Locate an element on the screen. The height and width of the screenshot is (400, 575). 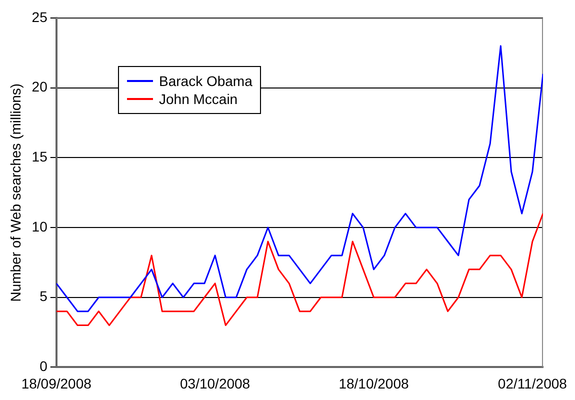
y-tick-label: 15 is located at coordinates (40, 156).